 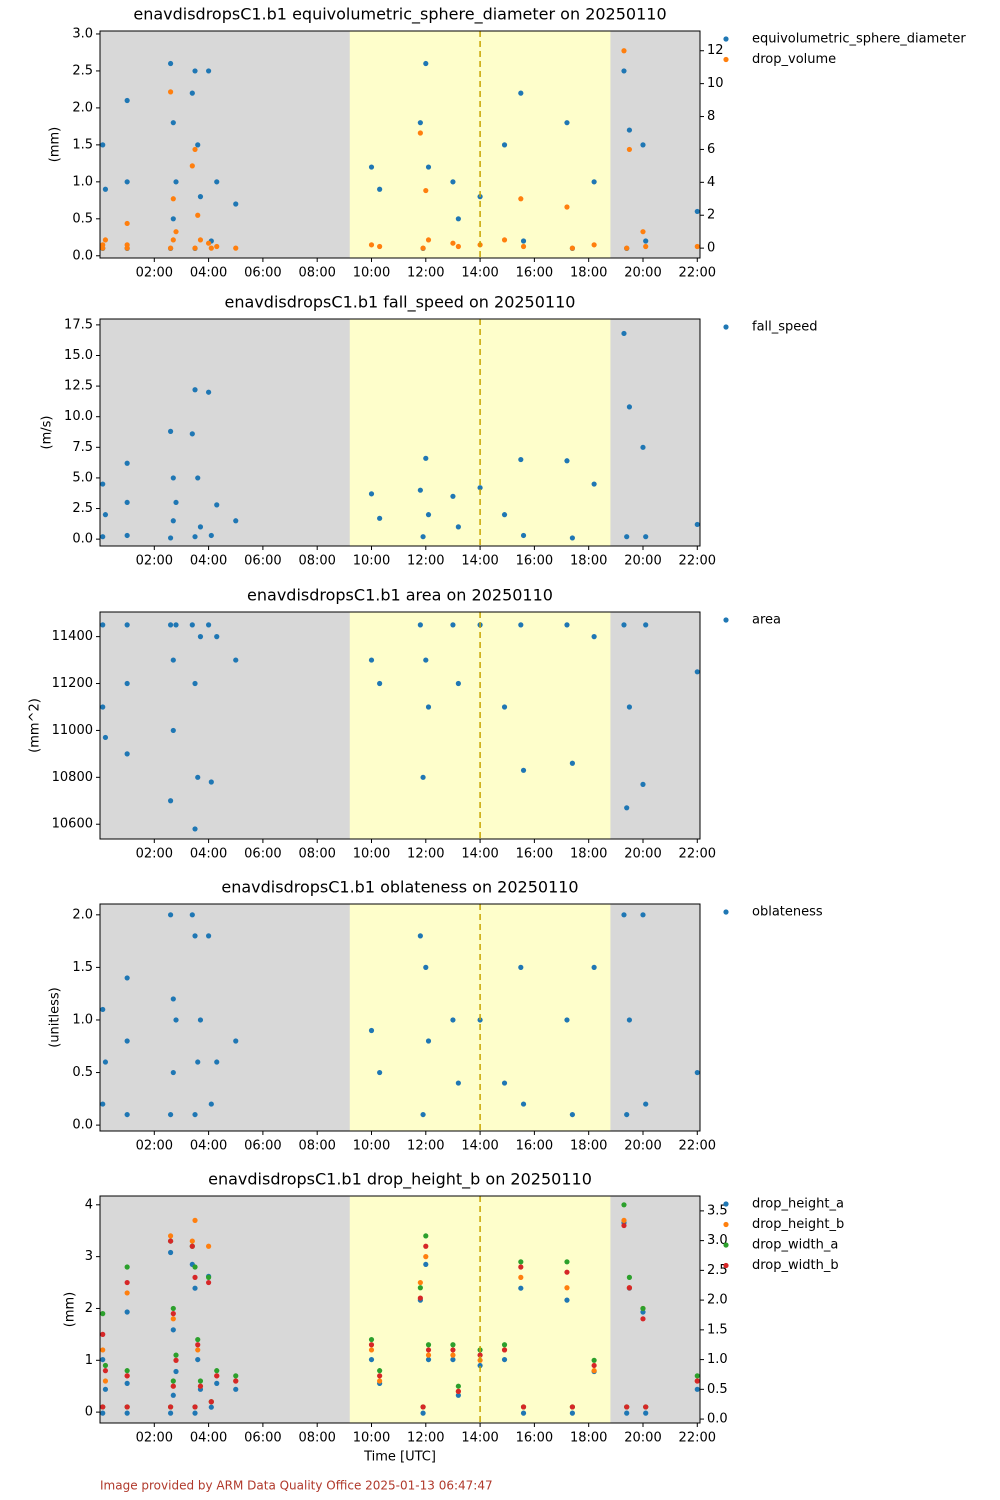 What do you see at coordinates (72, 683) in the screenshot?
I see `y-tick-label: 11200` at bounding box center [72, 683].